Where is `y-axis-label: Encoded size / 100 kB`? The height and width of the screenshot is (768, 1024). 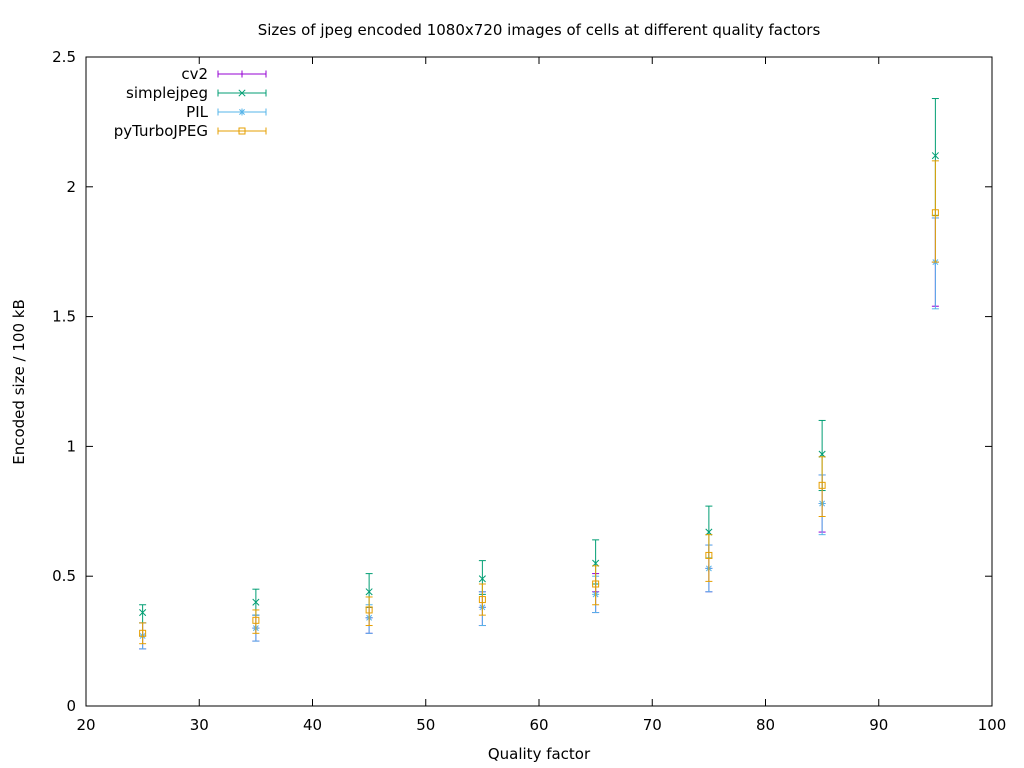 y-axis-label: Encoded size / 100 kB is located at coordinates (19, 382).